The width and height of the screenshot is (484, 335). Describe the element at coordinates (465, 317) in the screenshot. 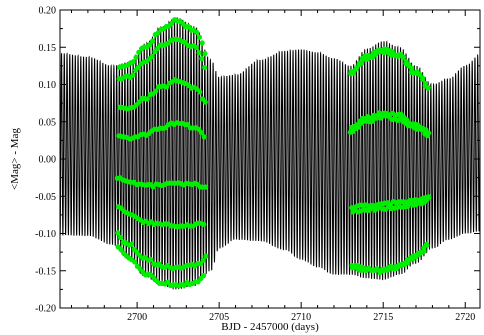

I see `x-tick-label: 2720` at that location.